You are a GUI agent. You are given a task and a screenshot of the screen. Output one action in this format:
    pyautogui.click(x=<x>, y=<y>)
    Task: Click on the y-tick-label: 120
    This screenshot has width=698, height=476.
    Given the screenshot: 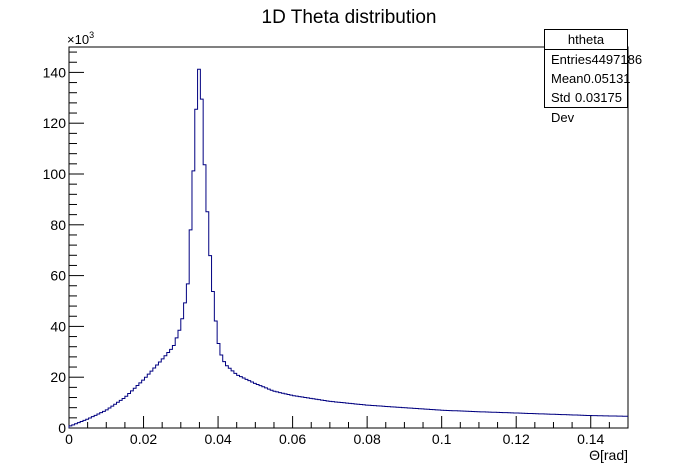 What is the action you would take?
    pyautogui.click(x=55, y=123)
    